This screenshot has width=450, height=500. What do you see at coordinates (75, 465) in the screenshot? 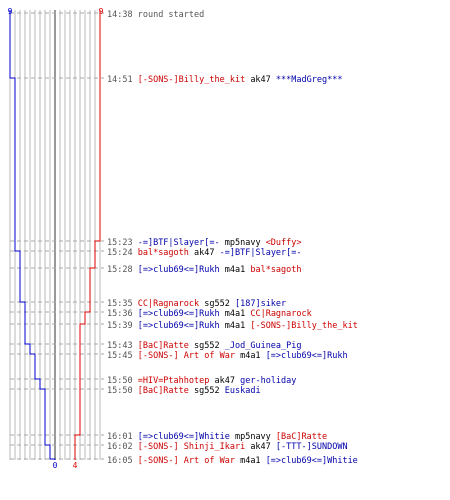
I see `red-end-count: 4` at bounding box center [75, 465].